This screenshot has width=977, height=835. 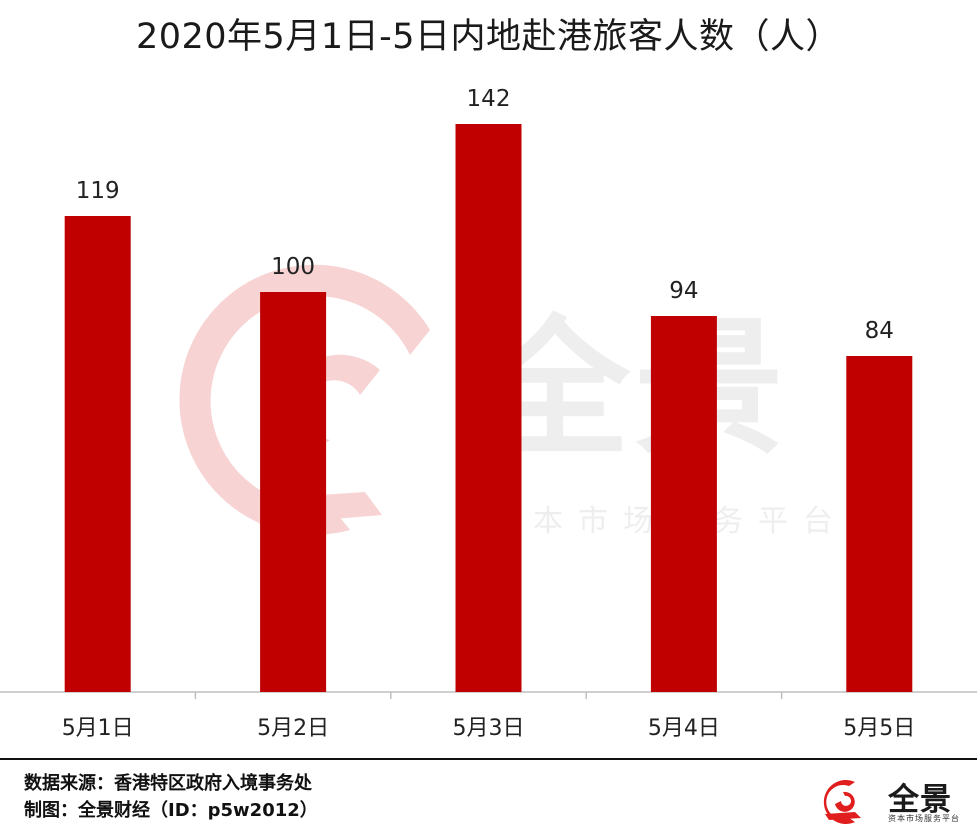 What do you see at coordinates (98, 191) in the screenshot?
I see `data-label-1: 119` at bounding box center [98, 191].